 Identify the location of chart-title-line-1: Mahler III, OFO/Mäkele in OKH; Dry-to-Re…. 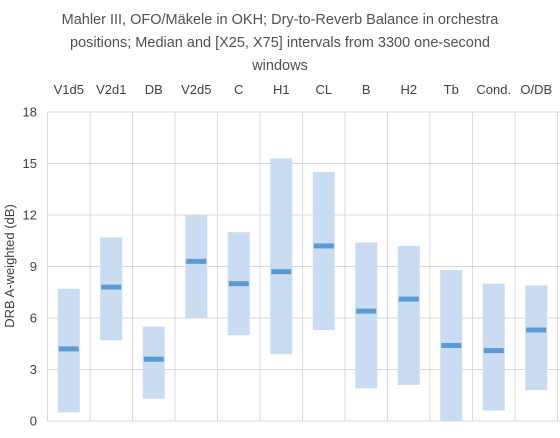
(280, 20).